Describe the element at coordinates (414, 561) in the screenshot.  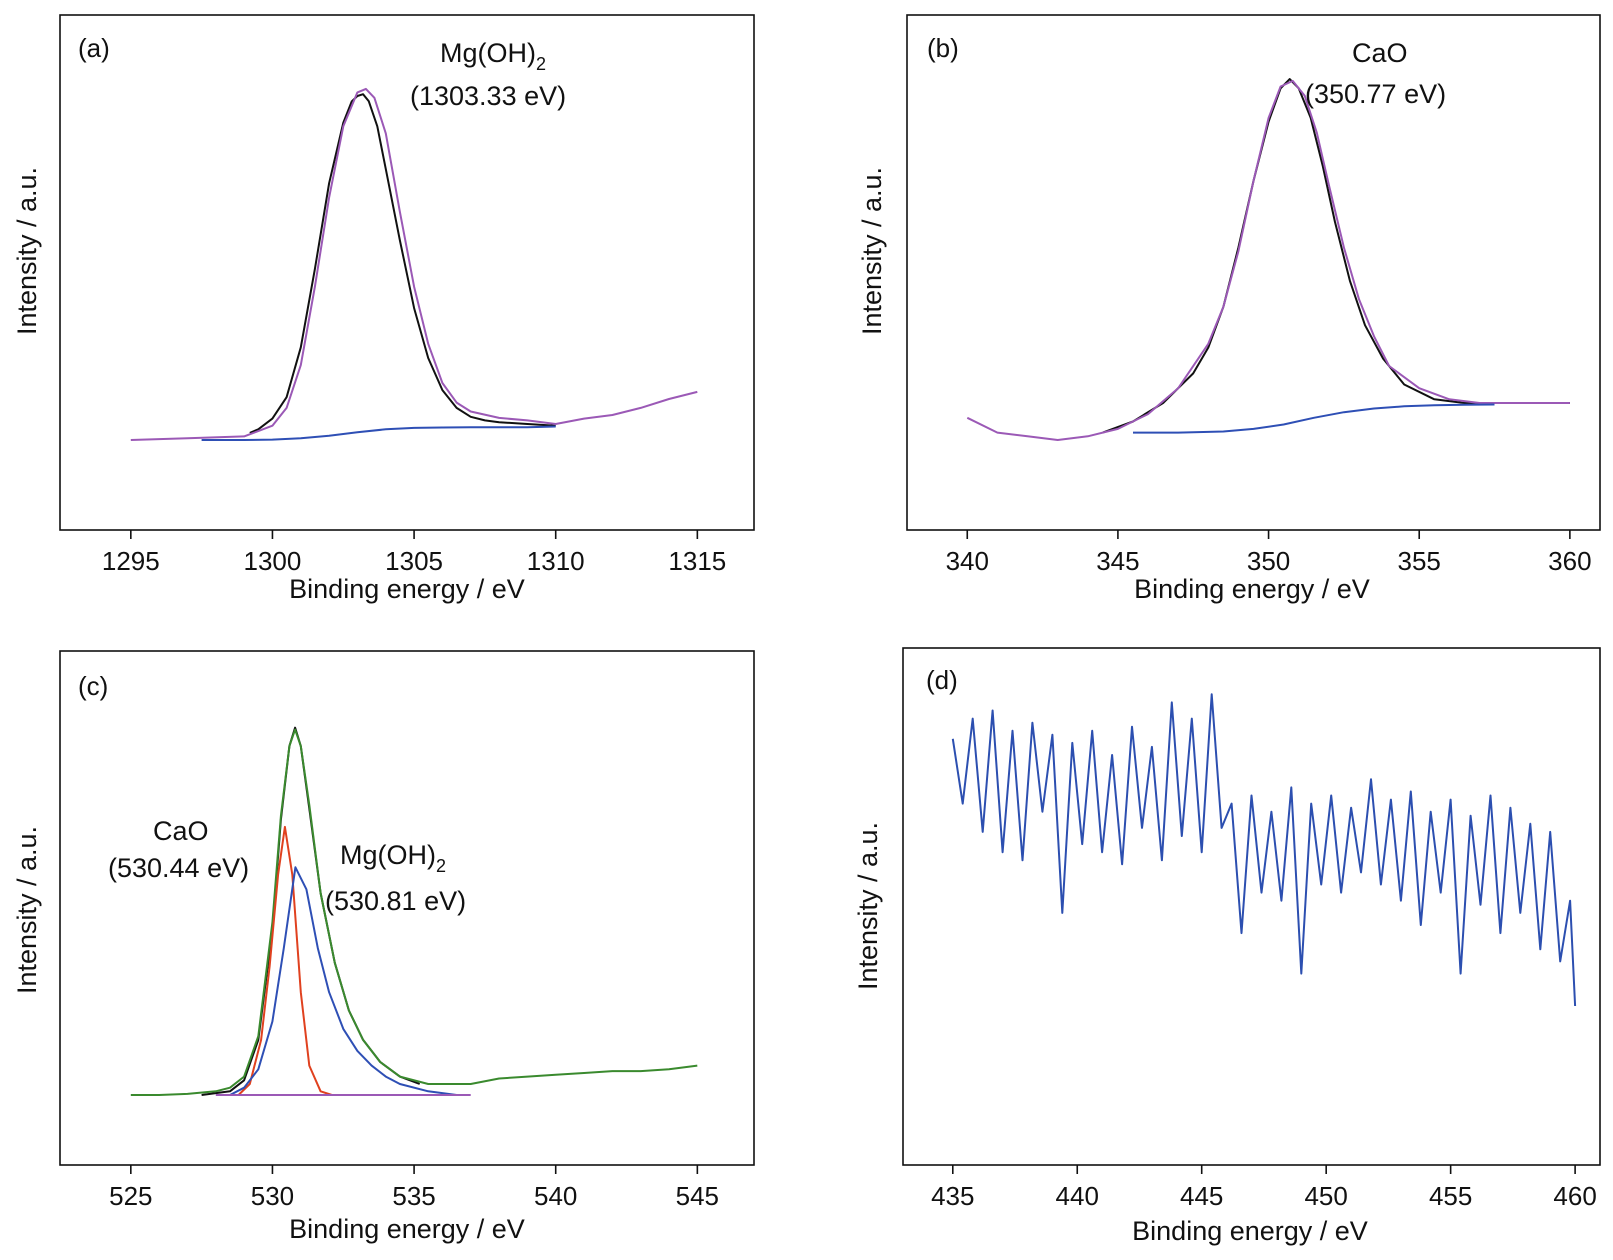
I see `x-tick-label: 1305` at that location.